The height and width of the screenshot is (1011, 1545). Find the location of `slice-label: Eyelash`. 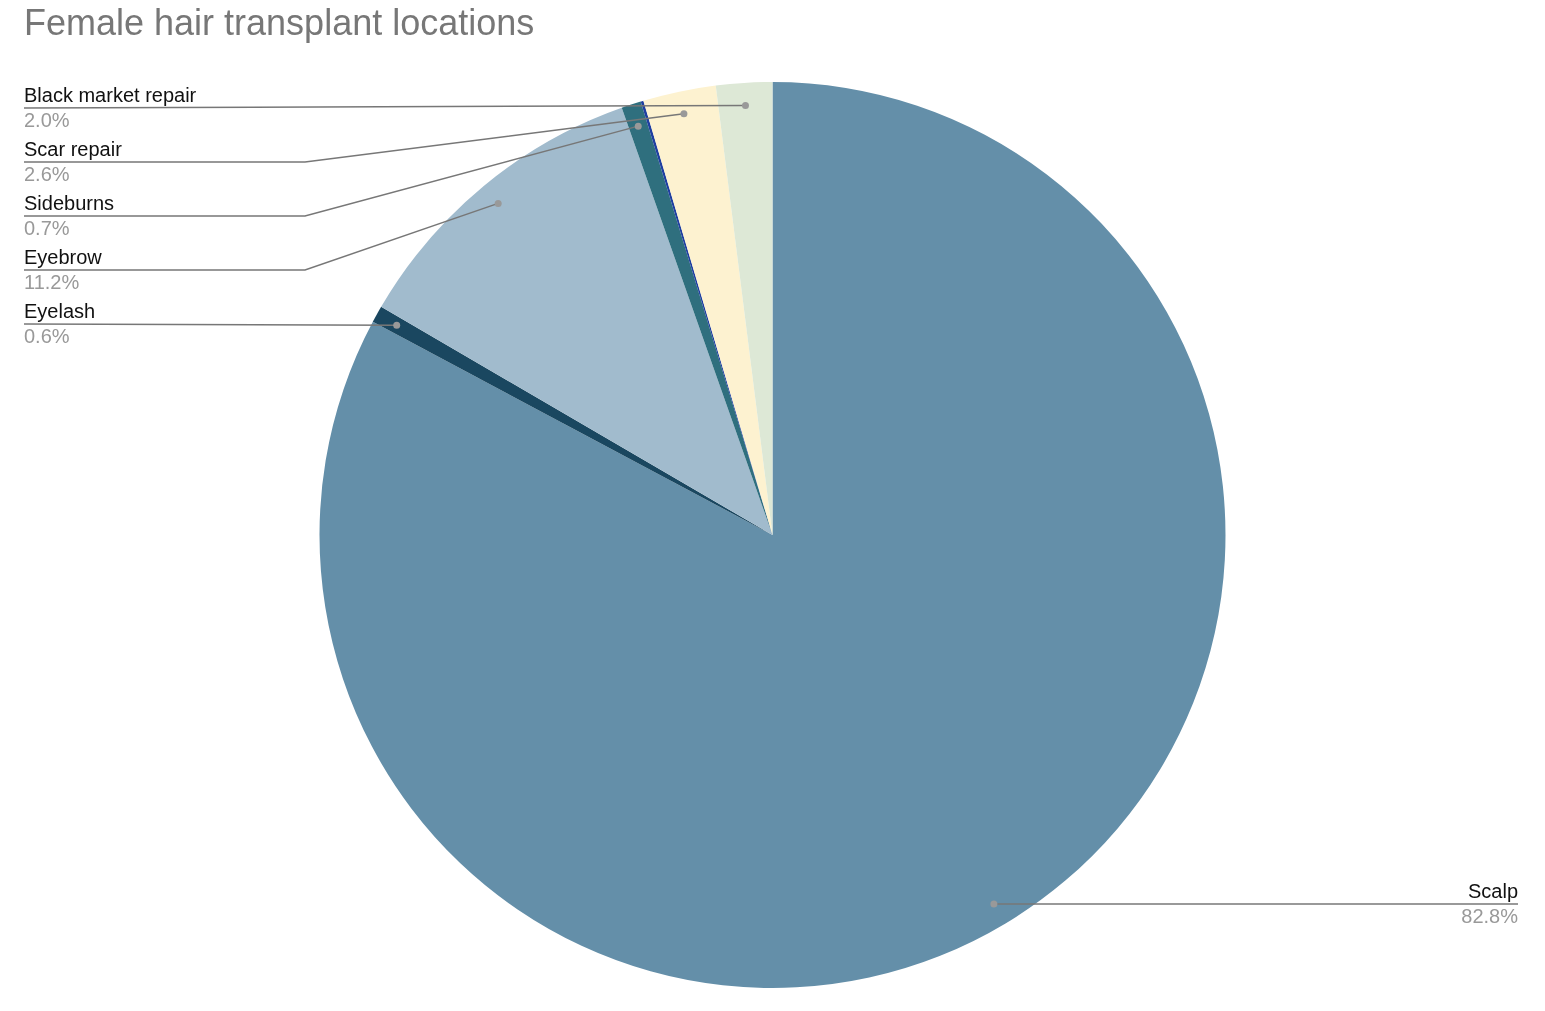

slice-label: Eyelash is located at coordinates (60, 310).